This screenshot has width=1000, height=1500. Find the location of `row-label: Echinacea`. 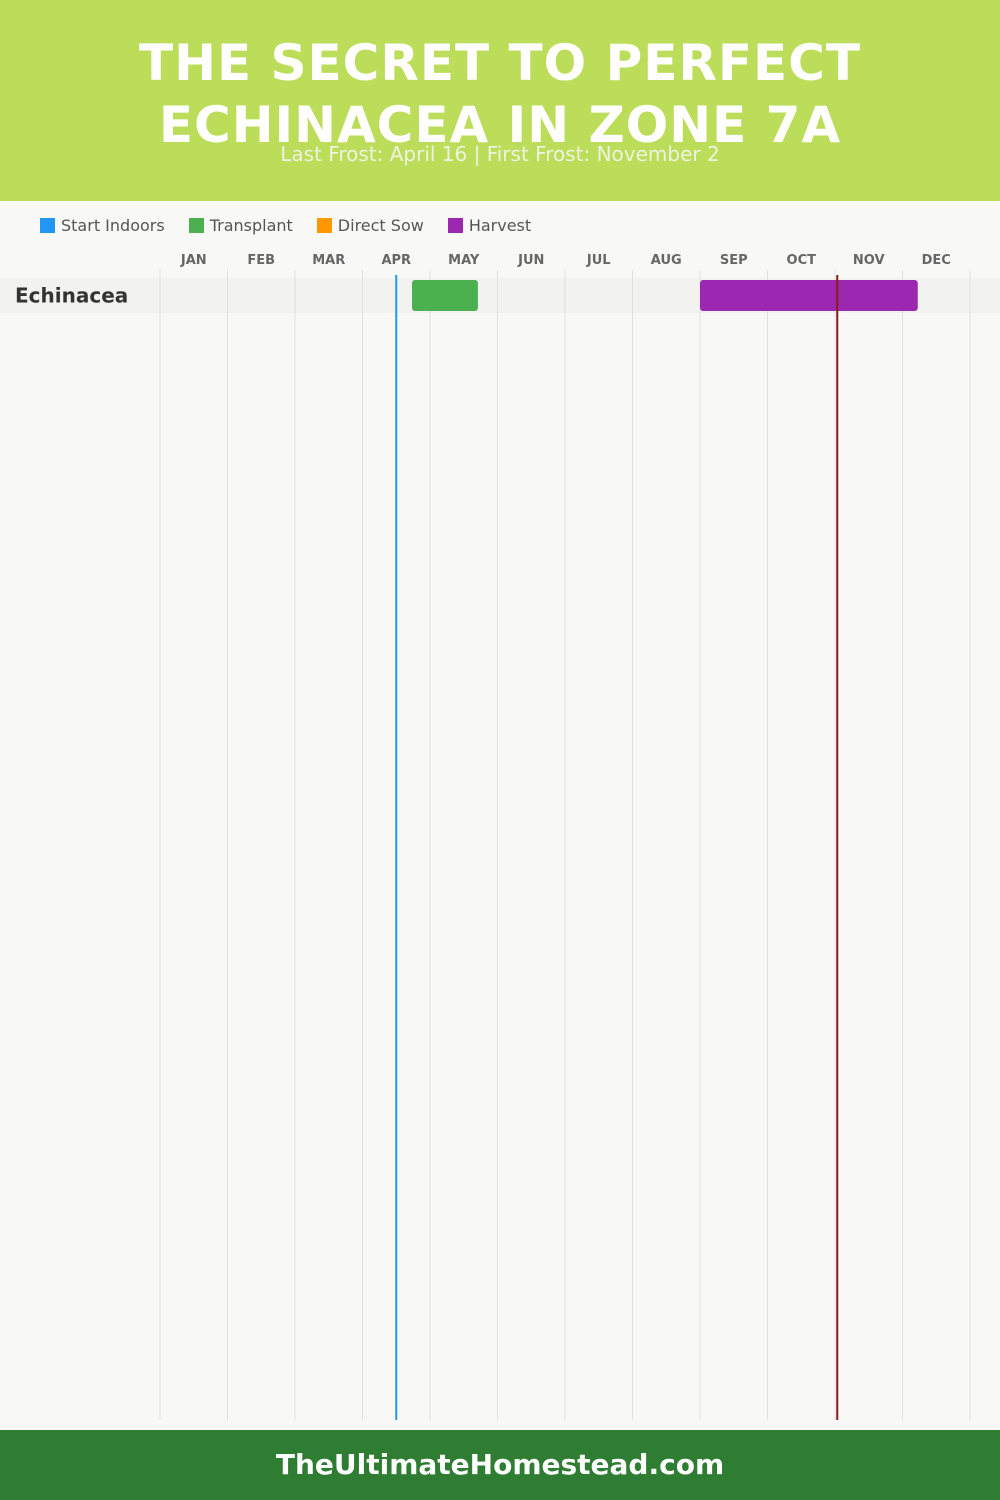

row-label: Echinacea is located at coordinates (71, 296).